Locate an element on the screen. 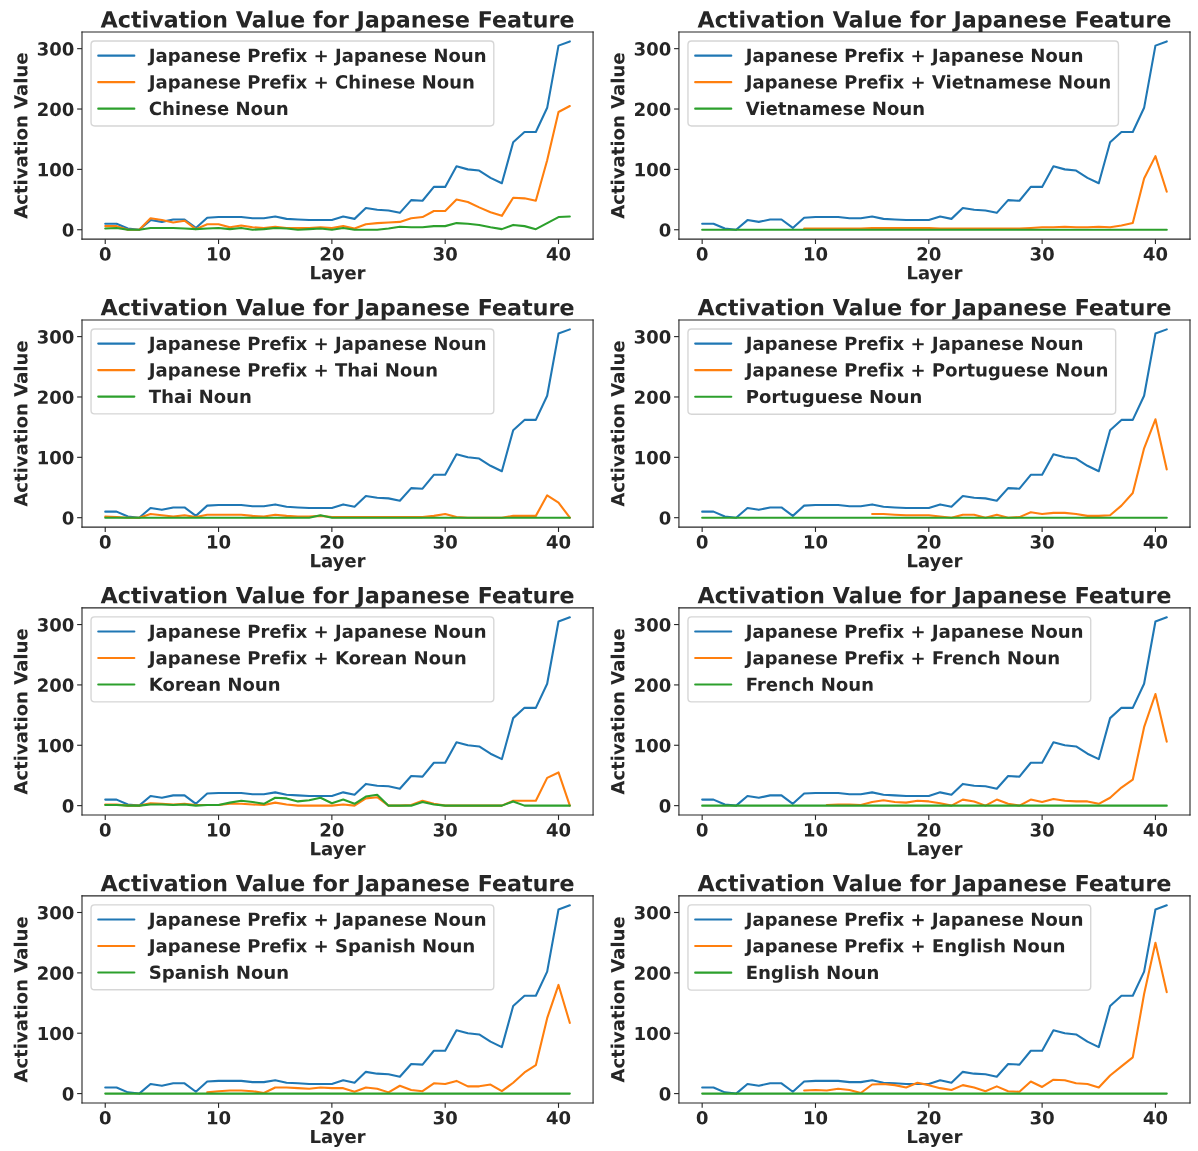  legend-label: Japanese Prefix + Vietnamese Noun is located at coordinates (927, 83).